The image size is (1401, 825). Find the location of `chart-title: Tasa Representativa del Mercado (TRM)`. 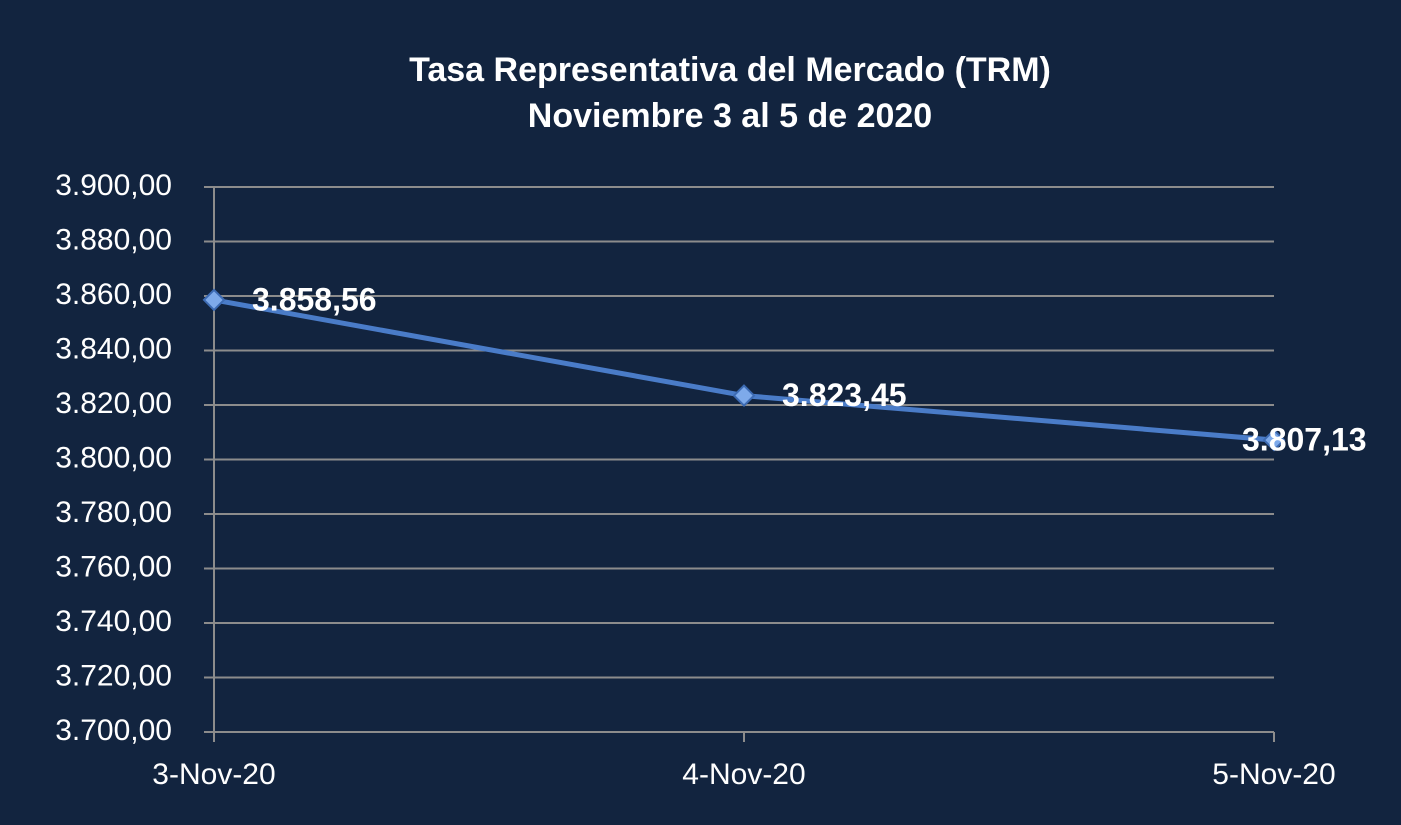

chart-title: Tasa Representativa del Mercado (TRM) is located at coordinates (730, 70).